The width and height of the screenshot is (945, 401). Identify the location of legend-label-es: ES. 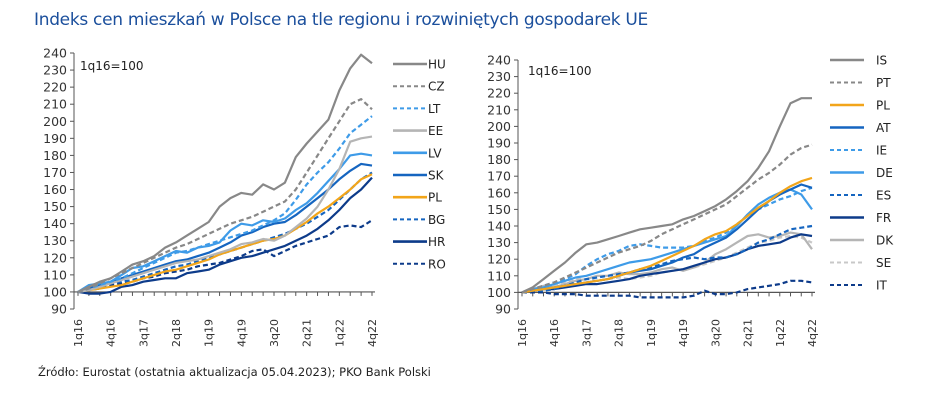
(883, 196).